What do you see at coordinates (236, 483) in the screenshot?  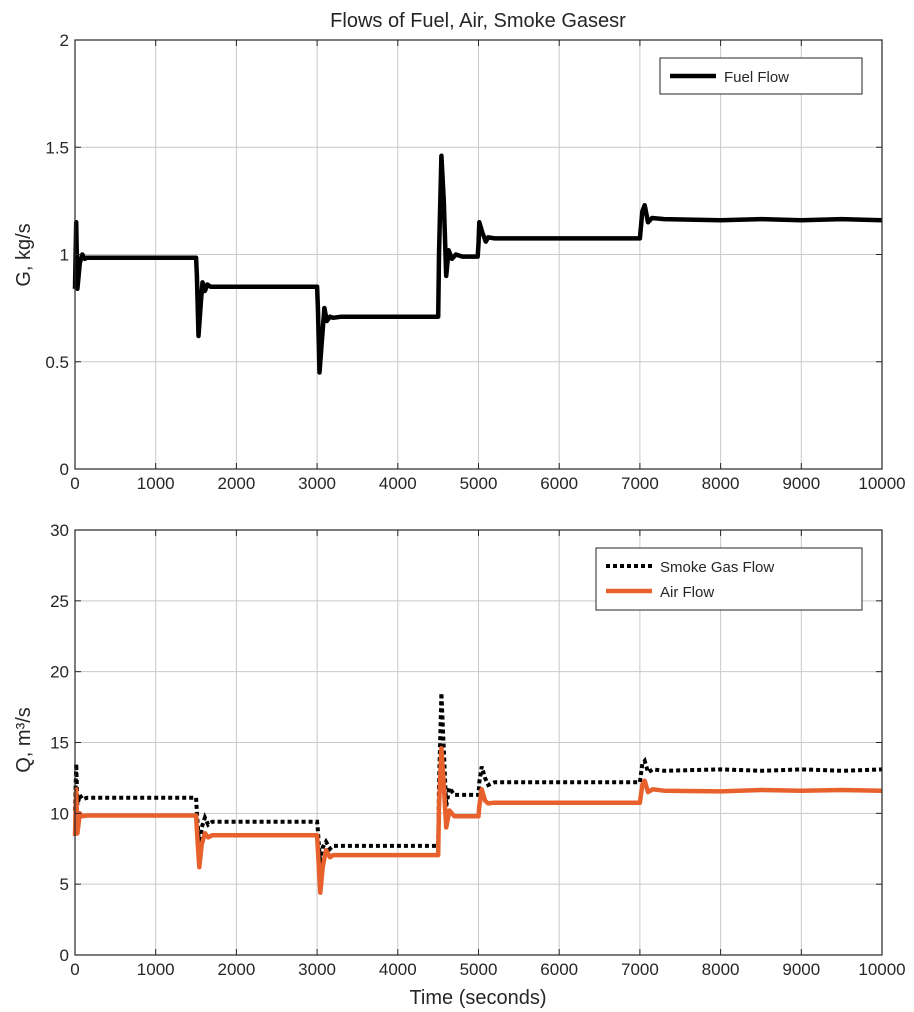 I see `fuel-x-tick-label: 2000` at bounding box center [236, 483].